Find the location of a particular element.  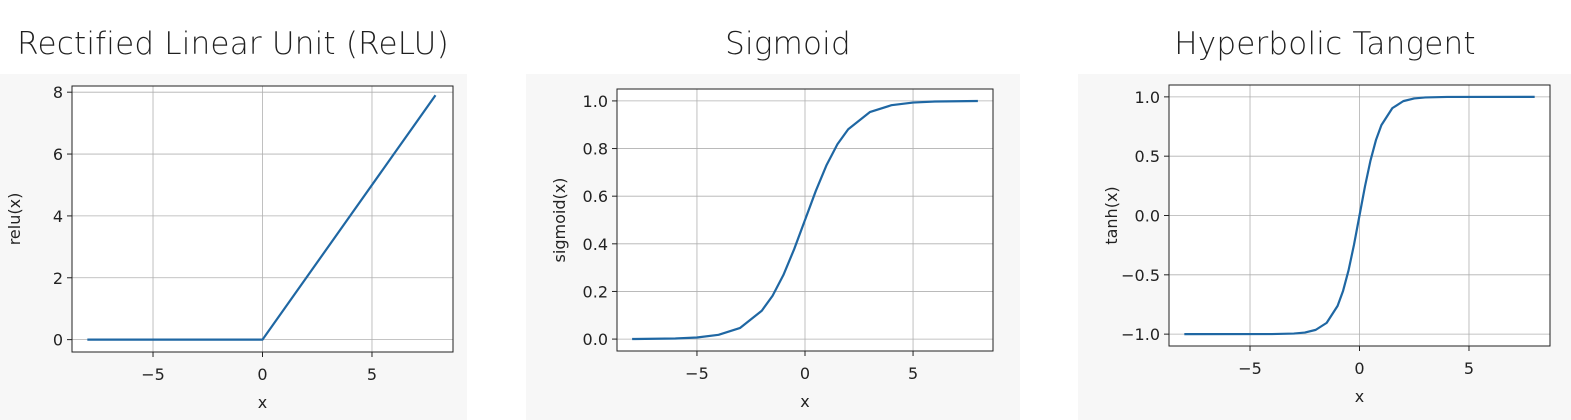

tanh-y-tick-label-1: −0.5 is located at coordinates (1140, 275).